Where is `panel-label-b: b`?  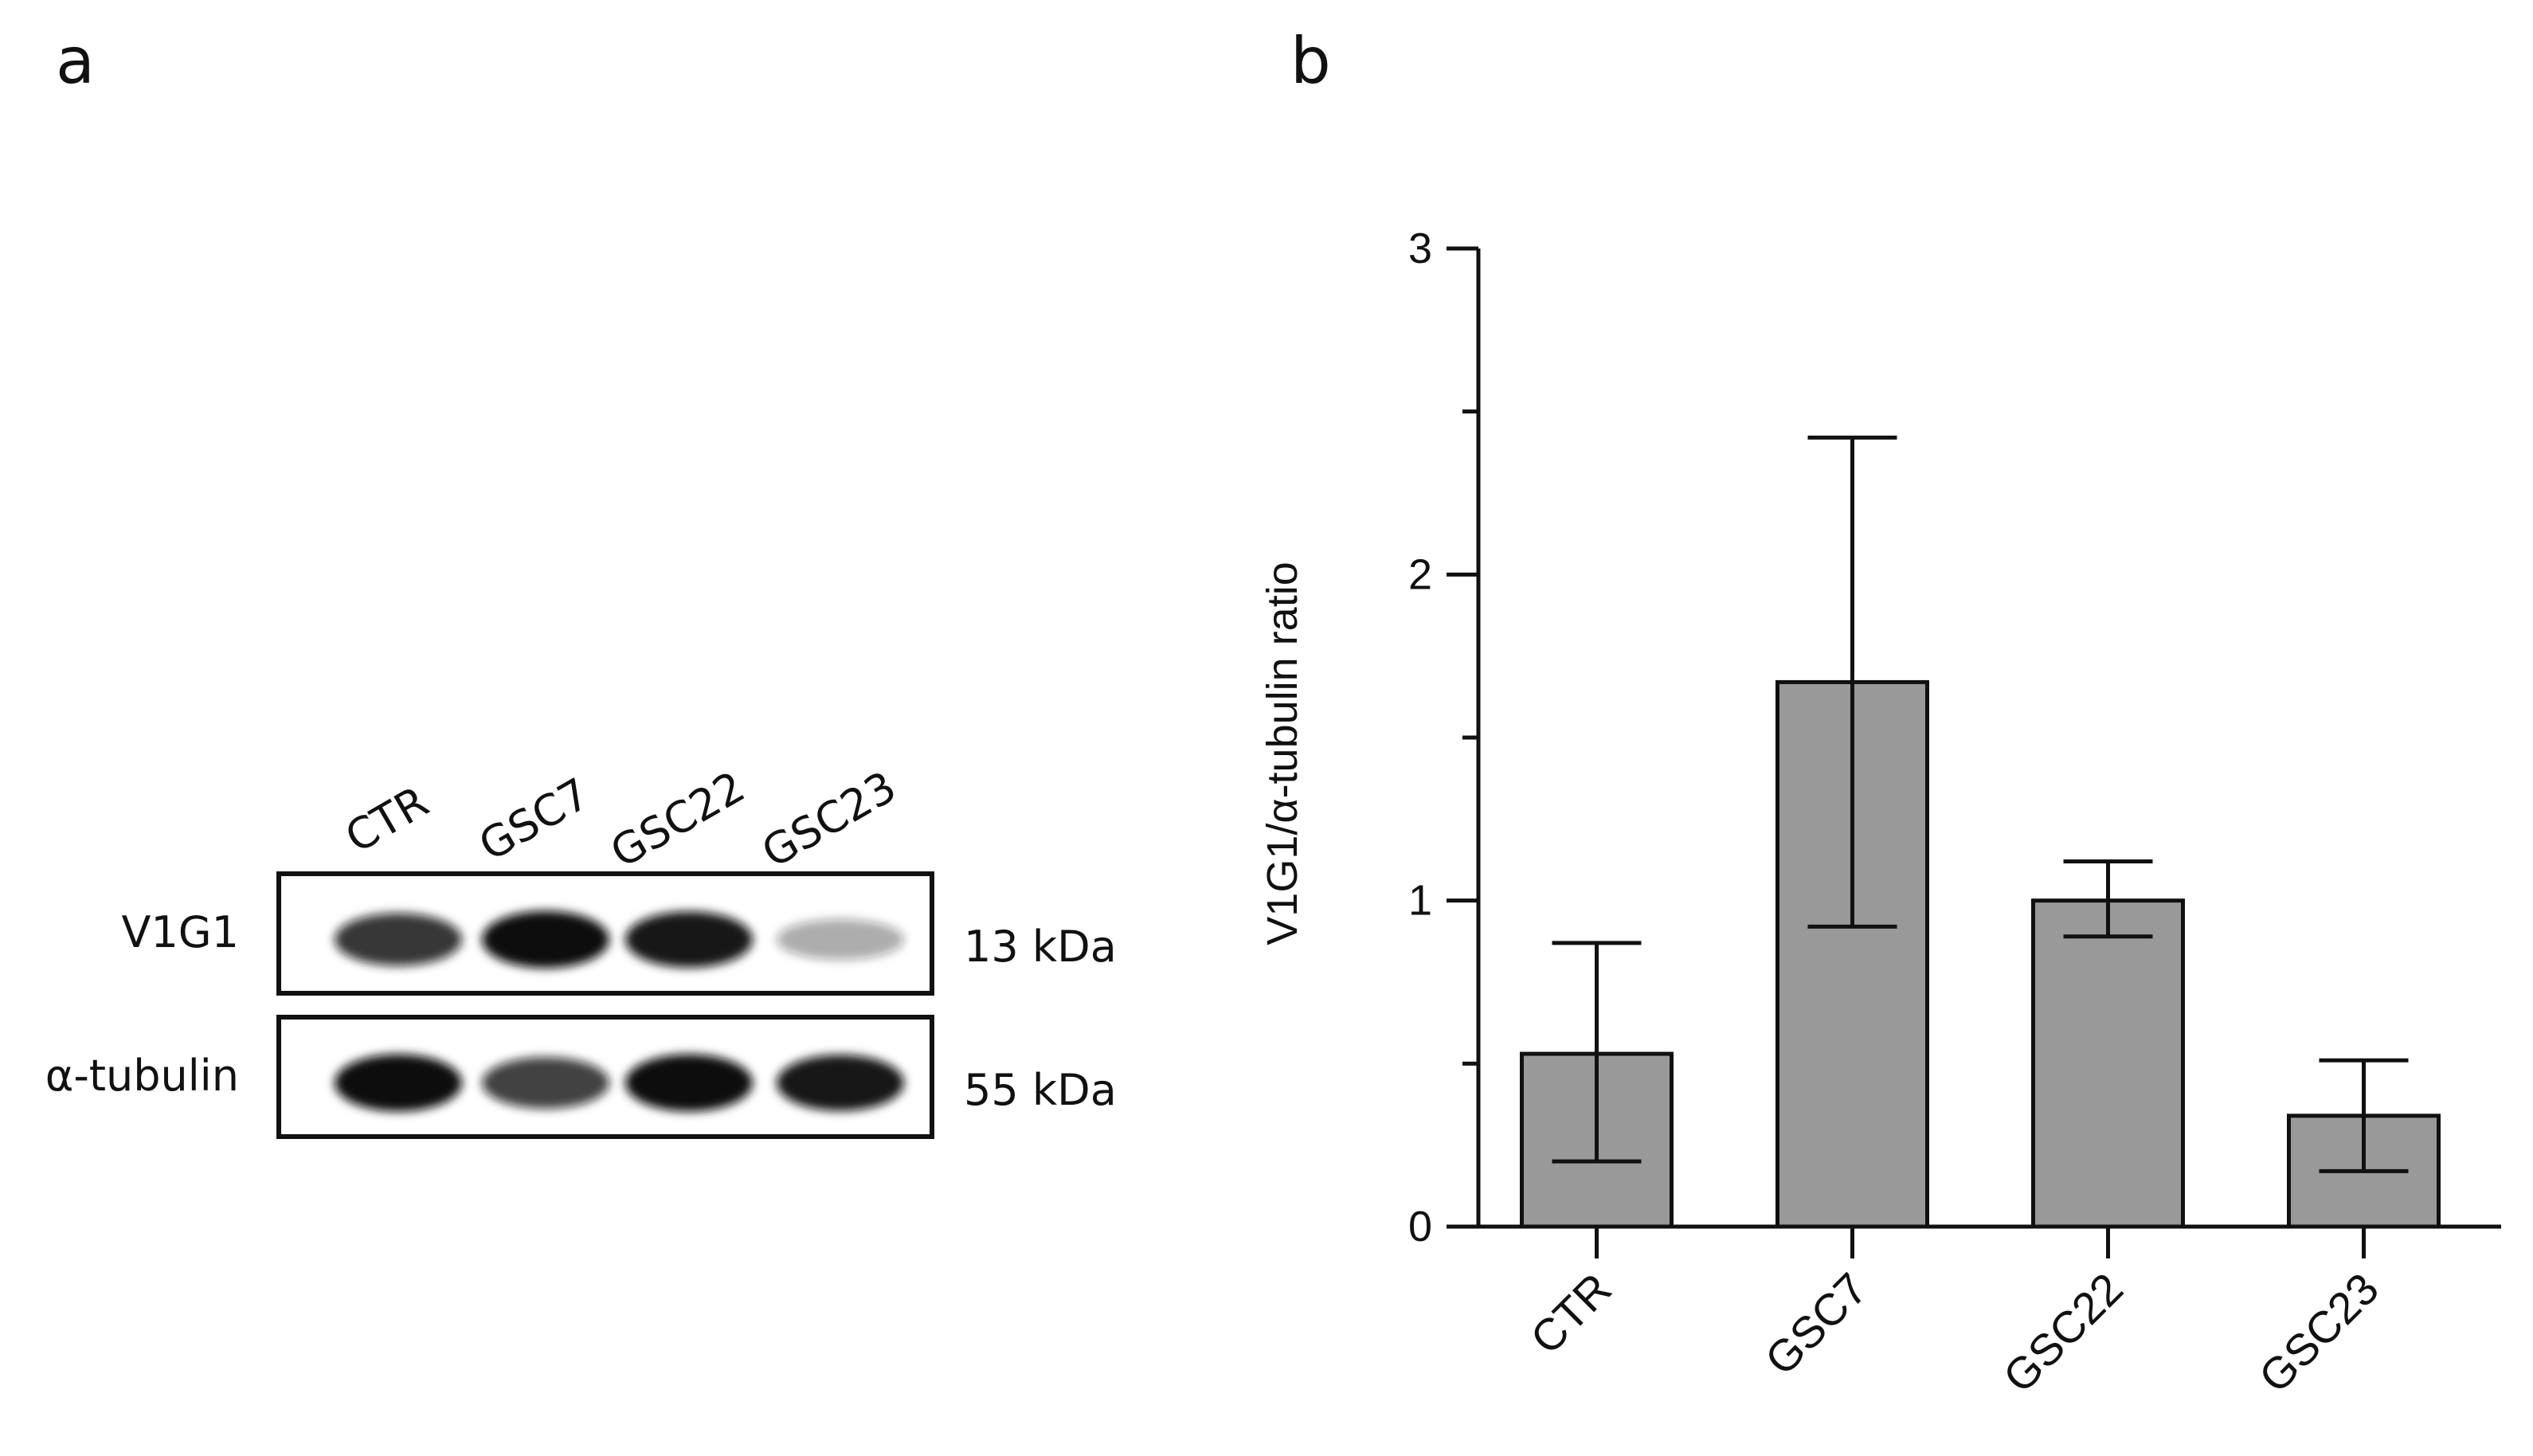
panel-label-b: b is located at coordinates (1310, 61).